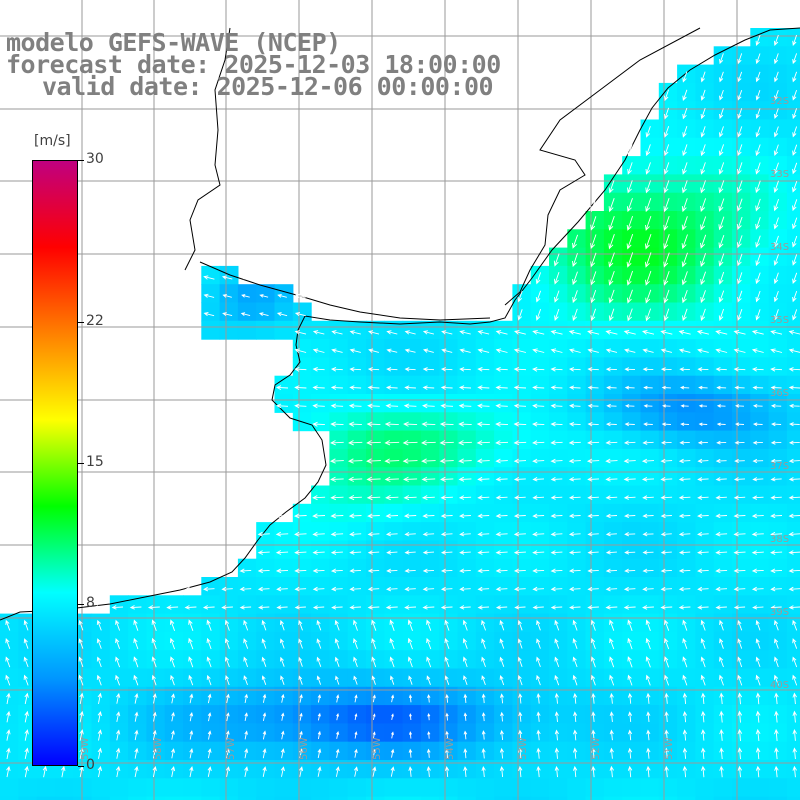 The height and width of the screenshot is (800, 800). Describe the element at coordinates (779, 466) in the screenshot. I see `latitude-label: 37S` at that location.